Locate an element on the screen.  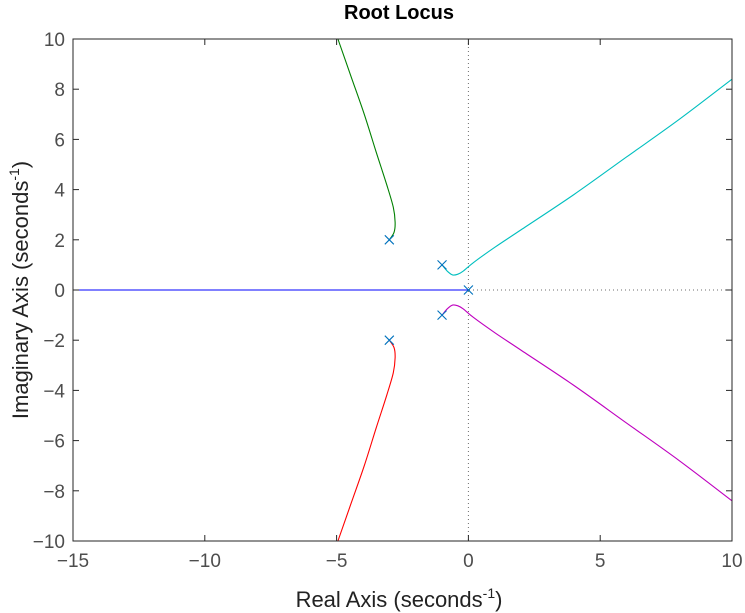
y-tick-label: −4 is located at coordinates (54, 391).